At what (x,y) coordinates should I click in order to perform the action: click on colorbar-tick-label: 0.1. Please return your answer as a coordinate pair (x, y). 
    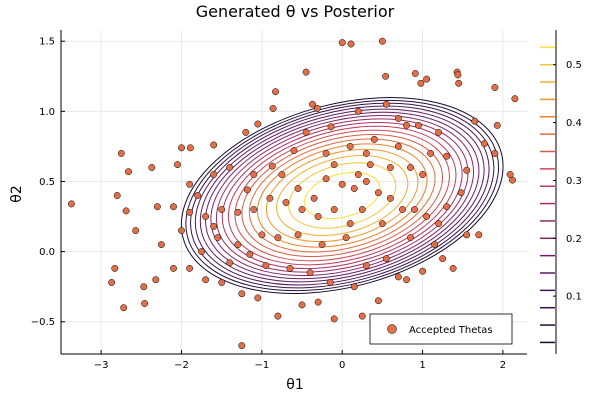
    Looking at the image, I should click on (574, 297).